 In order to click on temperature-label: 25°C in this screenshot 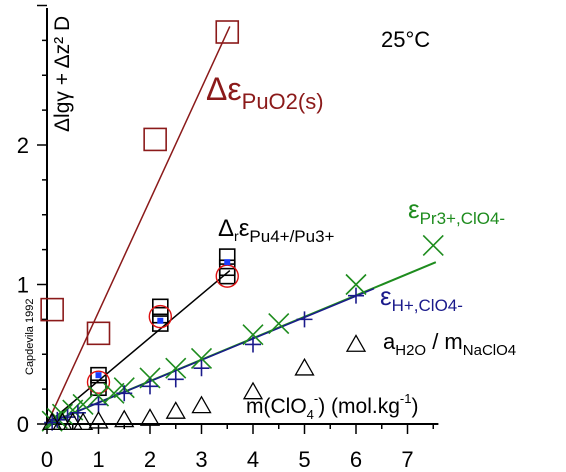, I will do `click(405, 39)`.